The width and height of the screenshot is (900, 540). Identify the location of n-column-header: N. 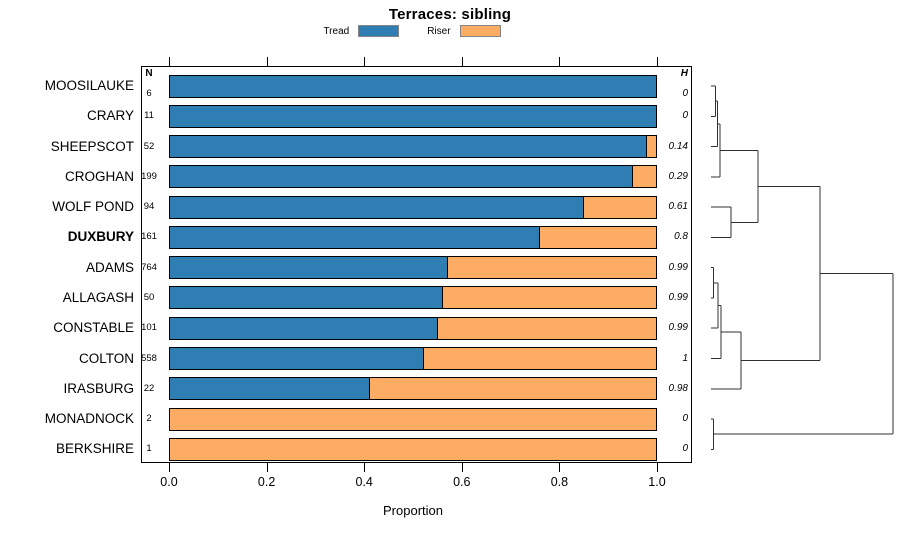
(149, 73).